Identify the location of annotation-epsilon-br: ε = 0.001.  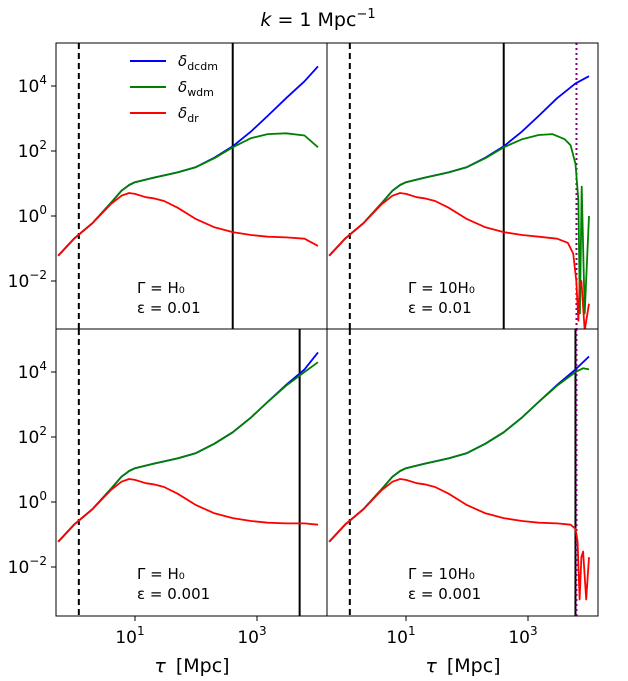
(444, 594).